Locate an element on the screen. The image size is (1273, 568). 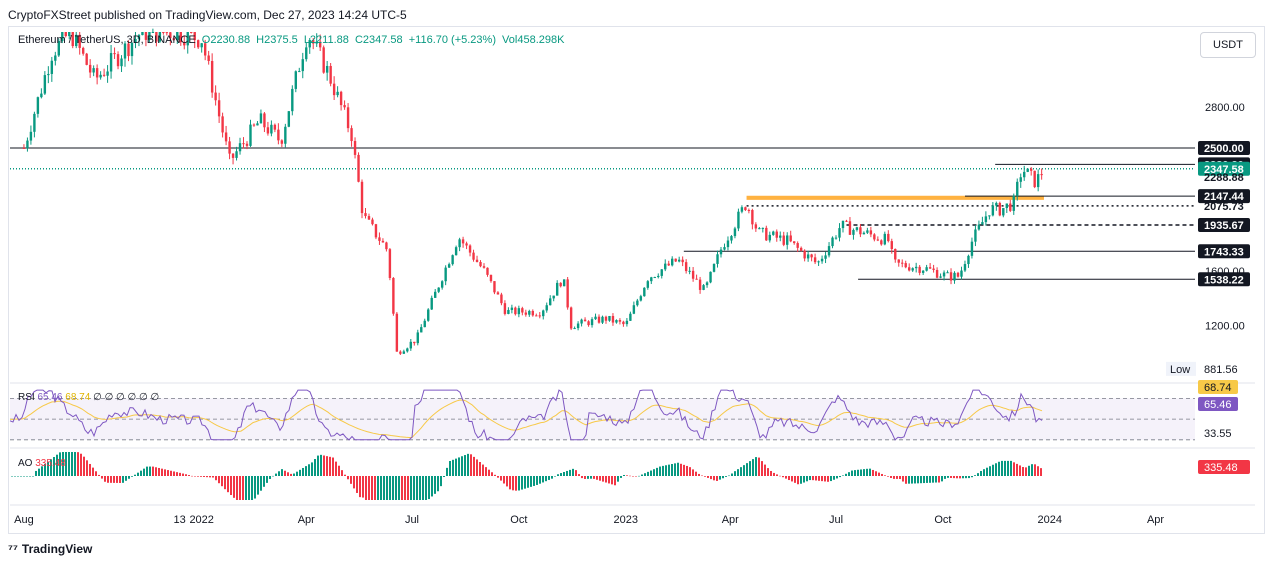
currency-button: USDT is located at coordinates (1228, 45).